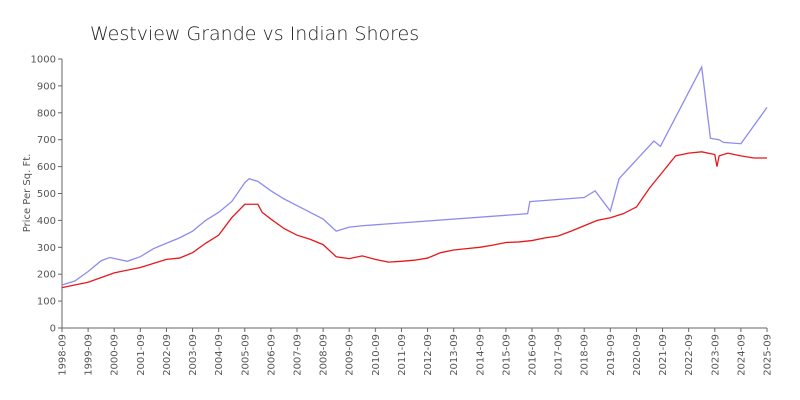  Describe the element at coordinates (506, 355) in the screenshot. I see `x-tick-label: 2015-09` at that location.